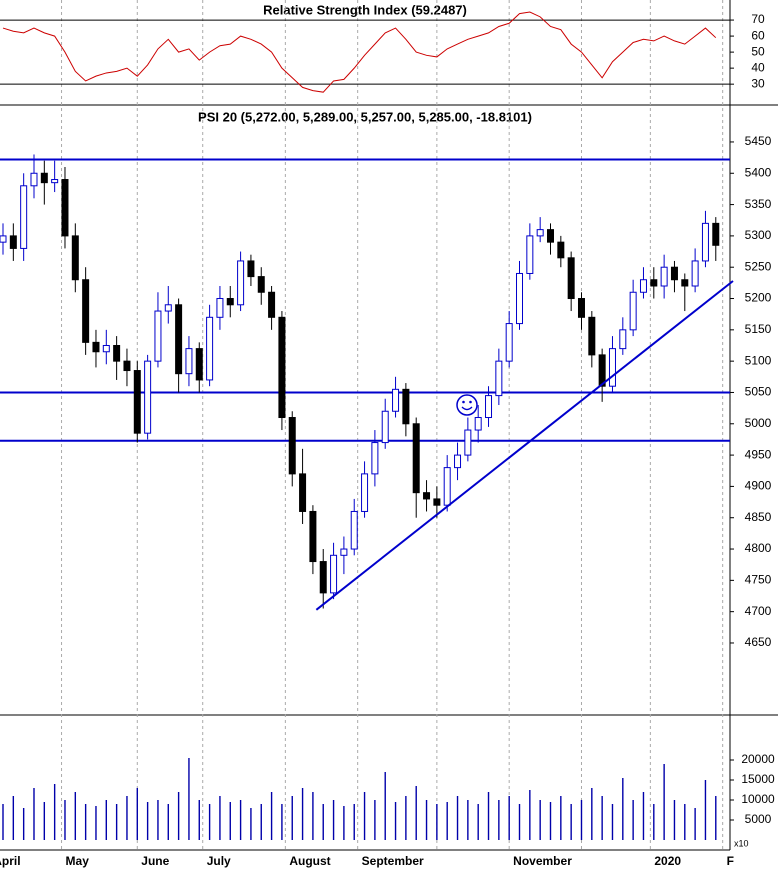  I want to click on x-tick-label: September, so click(393, 861).